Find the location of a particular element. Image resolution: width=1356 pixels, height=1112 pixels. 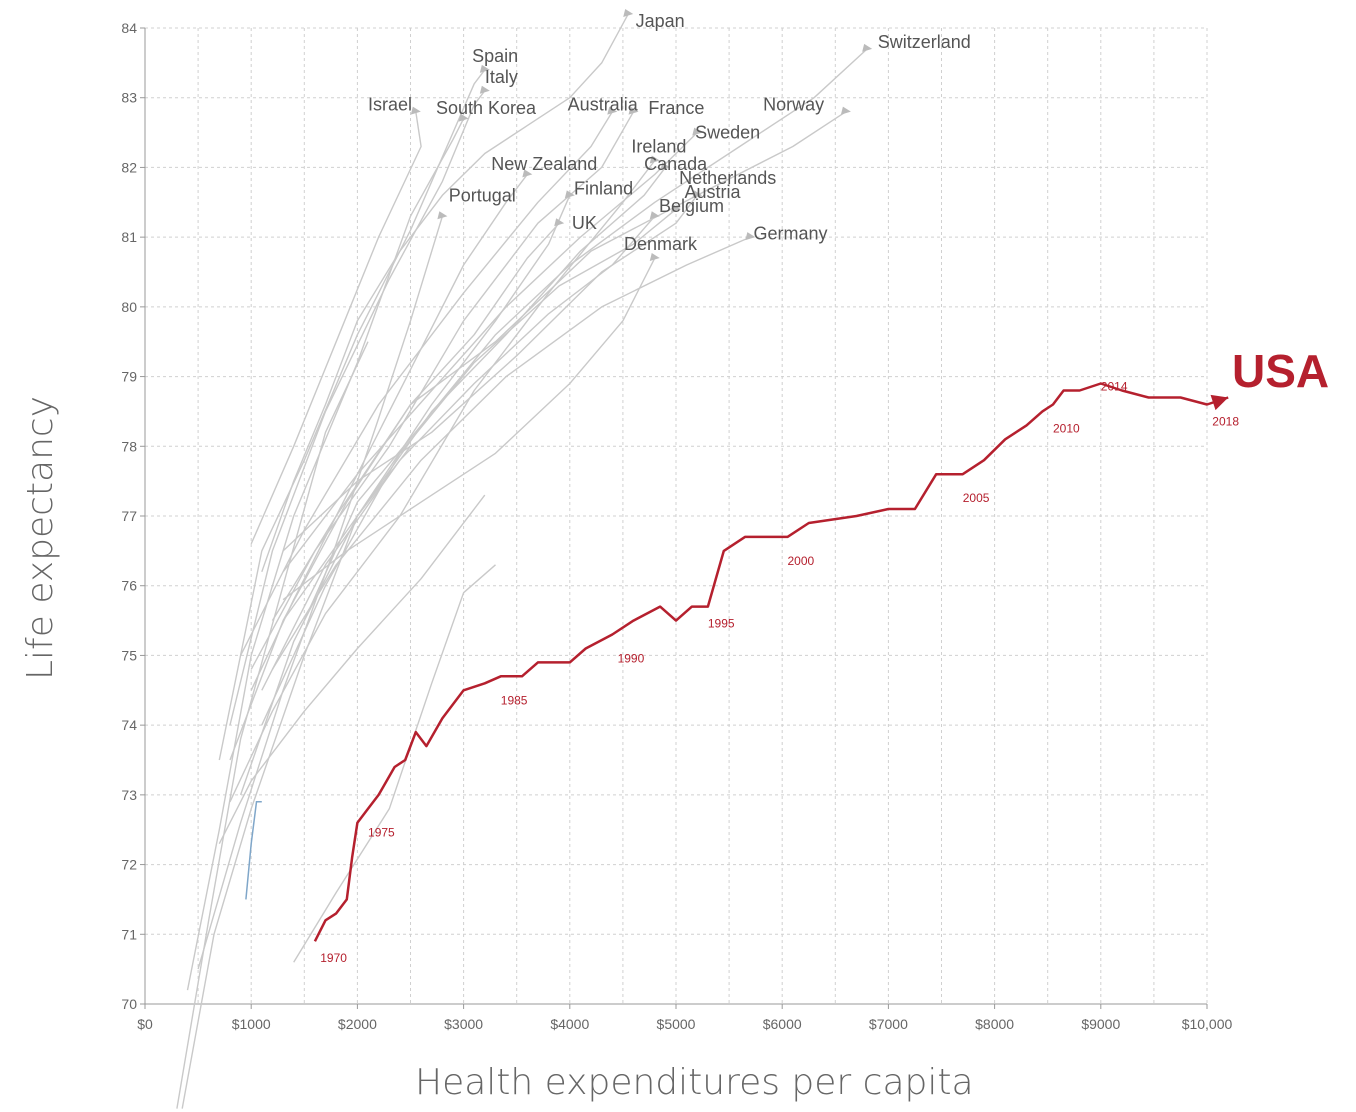

series-line-japan is located at coordinates (445, 293).